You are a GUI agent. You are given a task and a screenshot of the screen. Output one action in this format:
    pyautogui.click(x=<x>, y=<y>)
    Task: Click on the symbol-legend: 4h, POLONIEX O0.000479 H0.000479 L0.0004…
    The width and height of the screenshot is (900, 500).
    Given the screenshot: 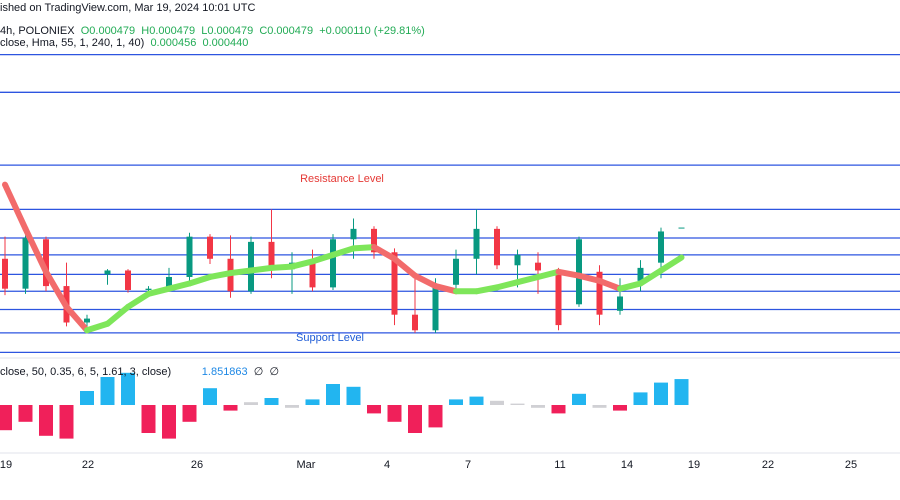 What is the action you would take?
    pyautogui.click(x=212, y=31)
    